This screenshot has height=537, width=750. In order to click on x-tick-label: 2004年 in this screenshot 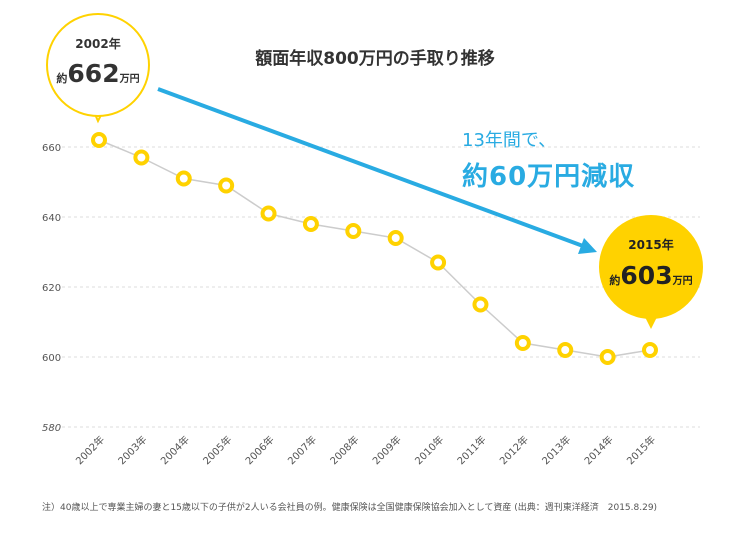, I will do `click(175, 450)`.